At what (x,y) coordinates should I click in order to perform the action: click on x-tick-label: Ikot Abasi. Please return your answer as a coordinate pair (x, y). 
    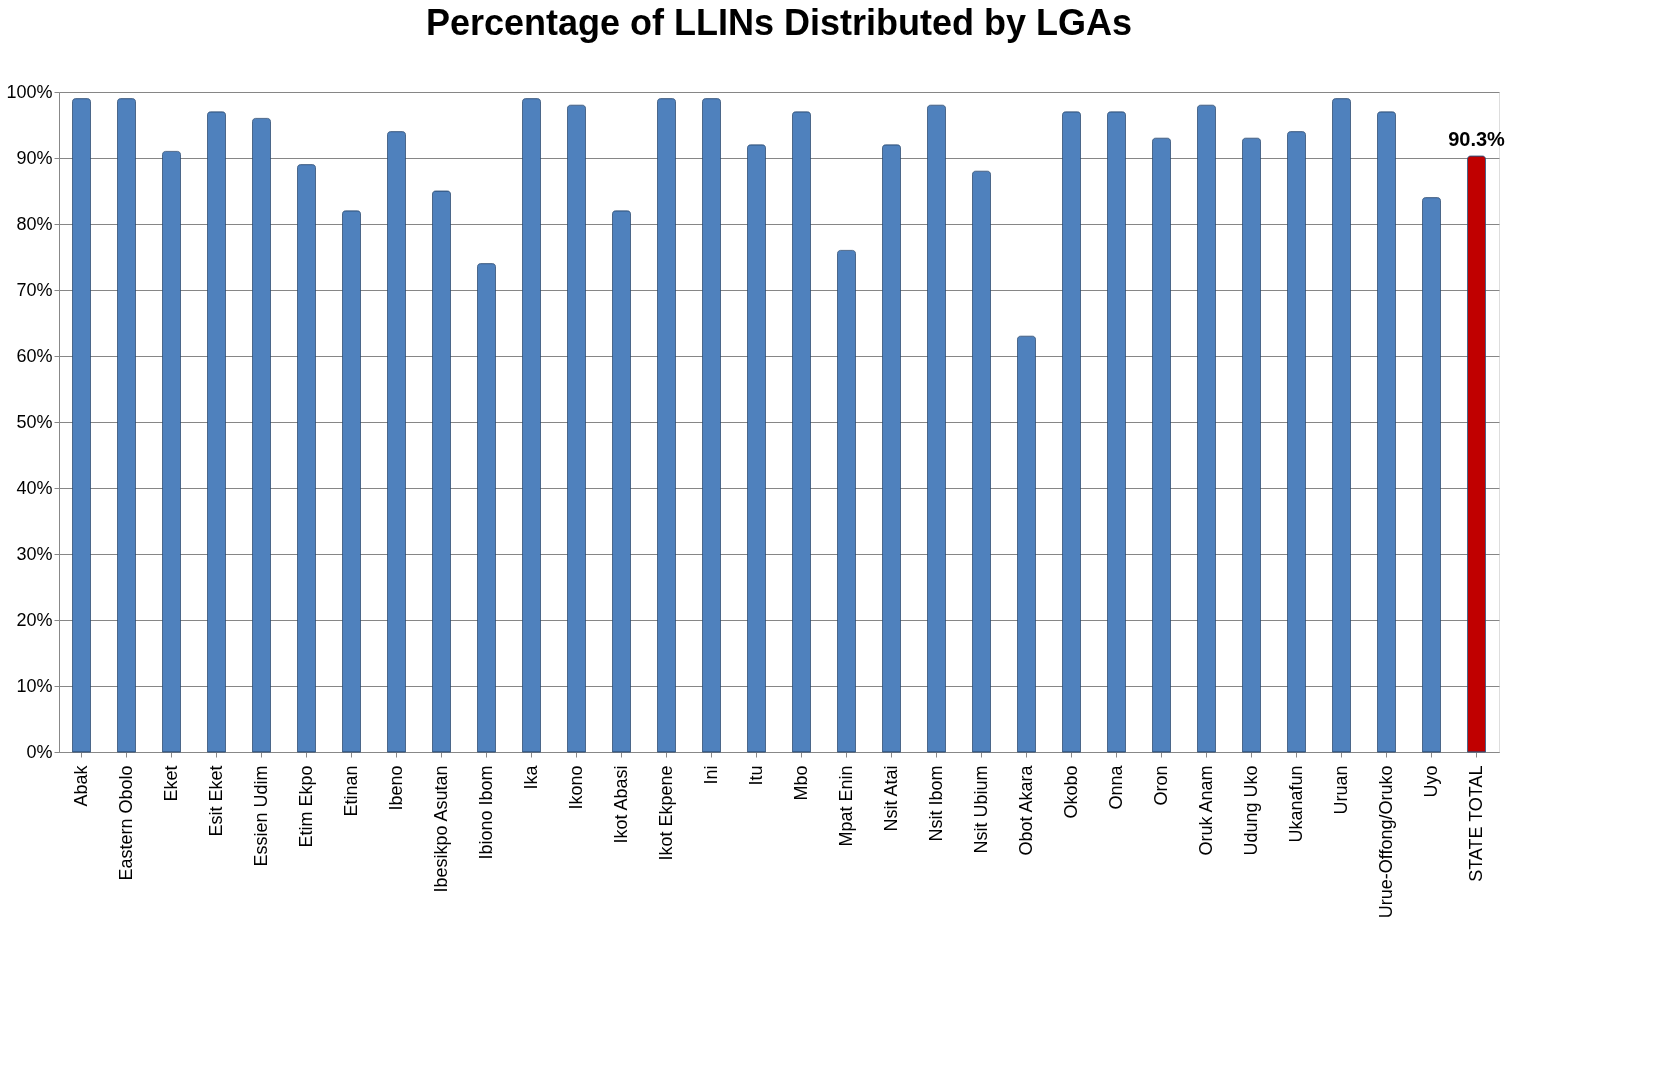
    Looking at the image, I should click on (620, 804).